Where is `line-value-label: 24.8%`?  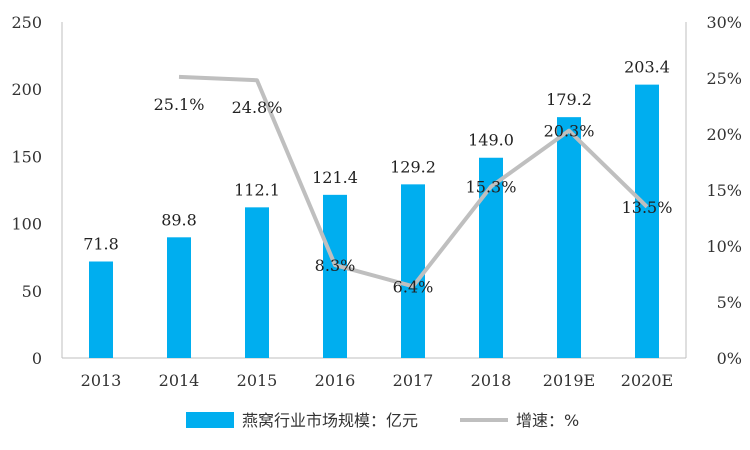 line-value-label: 24.8% is located at coordinates (257, 107).